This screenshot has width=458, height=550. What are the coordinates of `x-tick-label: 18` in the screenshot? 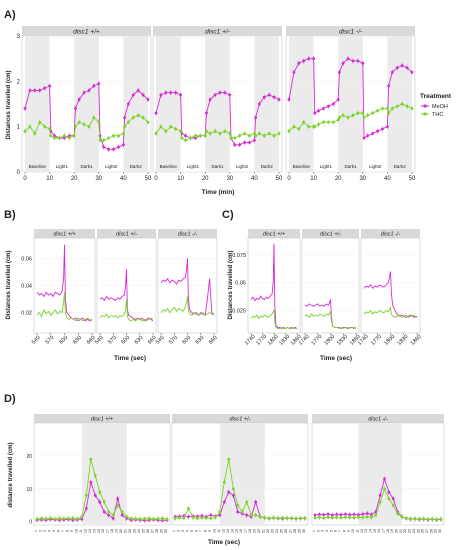 It's located at (388, 531).